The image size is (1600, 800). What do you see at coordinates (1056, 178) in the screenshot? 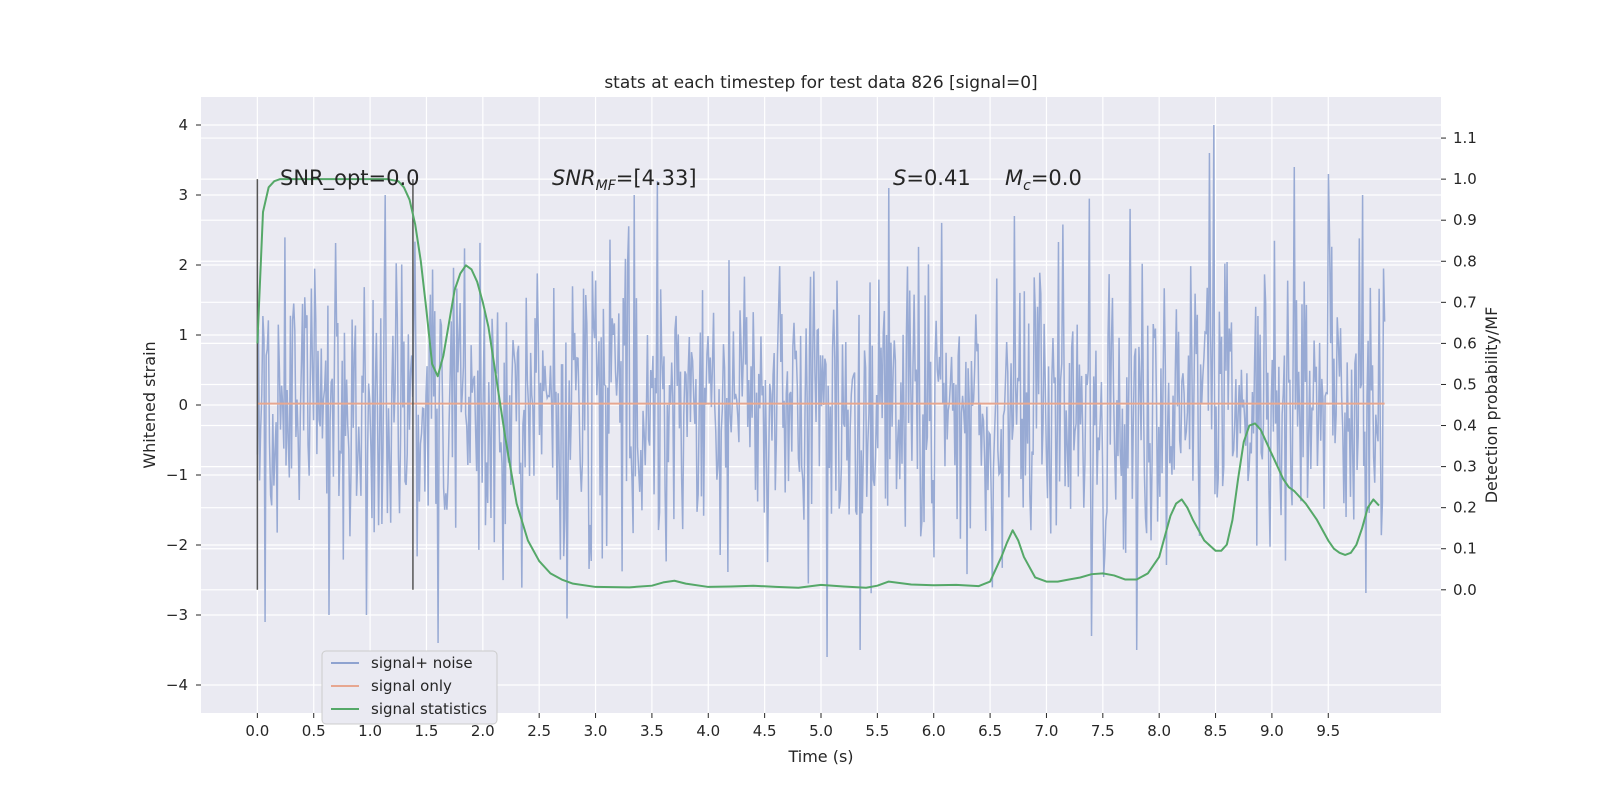
I see `mc-value: =0.0` at bounding box center [1056, 178].